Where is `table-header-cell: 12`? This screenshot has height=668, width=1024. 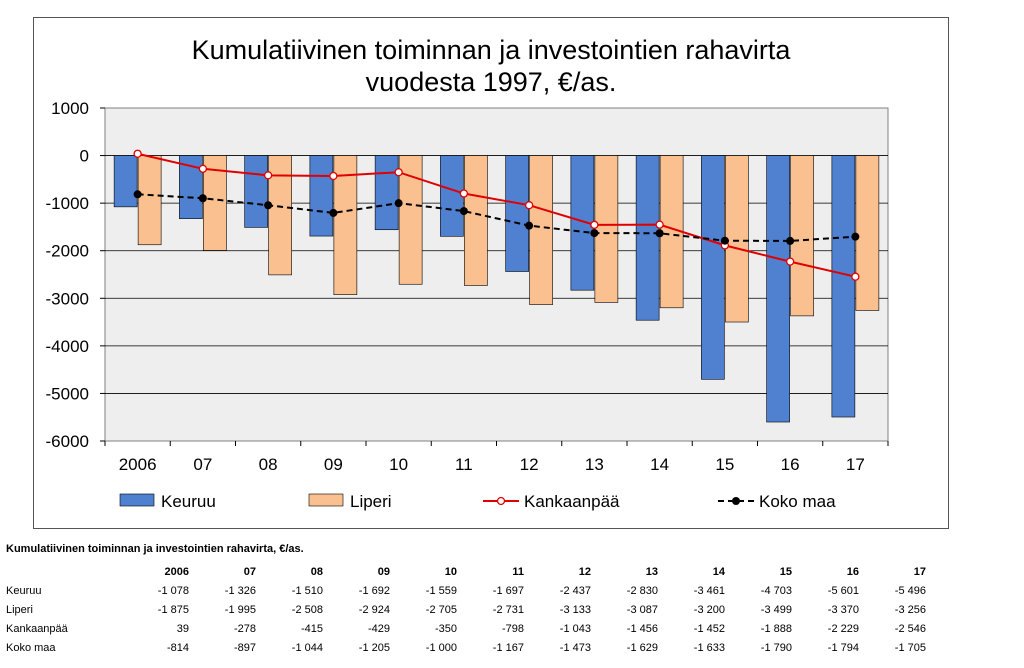
table-header-cell: 12 is located at coordinates (584, 571).